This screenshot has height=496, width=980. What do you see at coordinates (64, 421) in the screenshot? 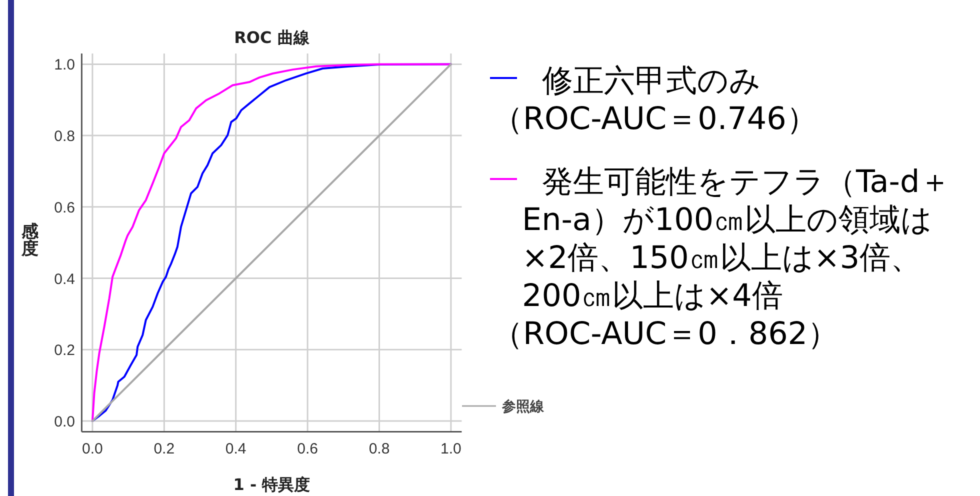
I see `y-tick-label: 0.0` at bounding box center [64, 421].